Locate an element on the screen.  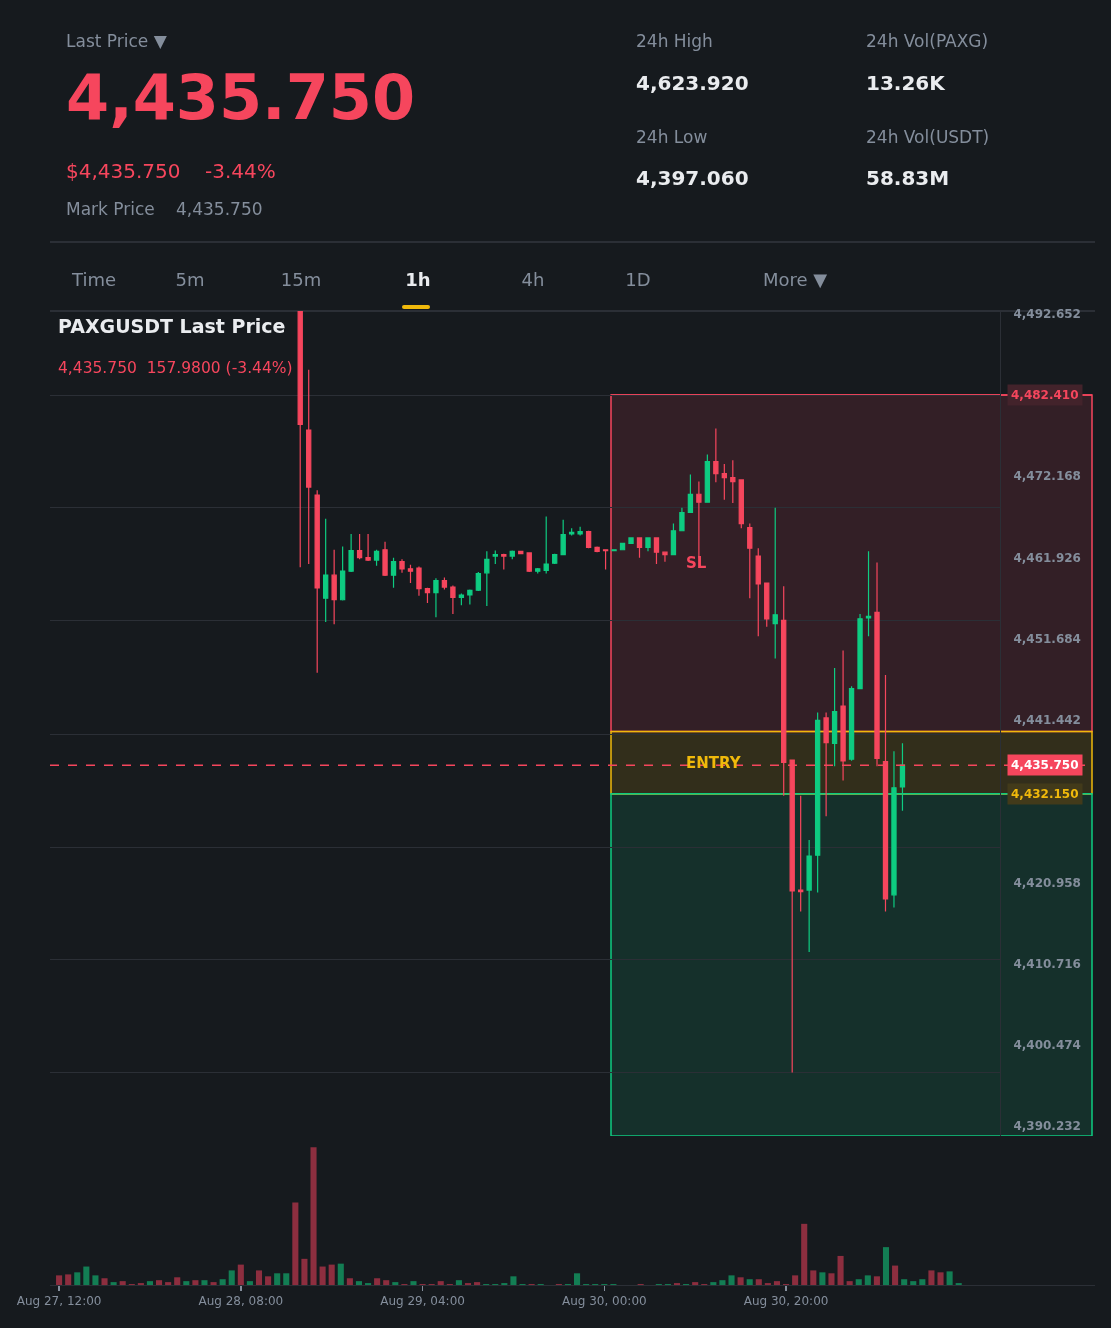
y-tick-label: 4,461.926 is located at coordinates (1047, 557).